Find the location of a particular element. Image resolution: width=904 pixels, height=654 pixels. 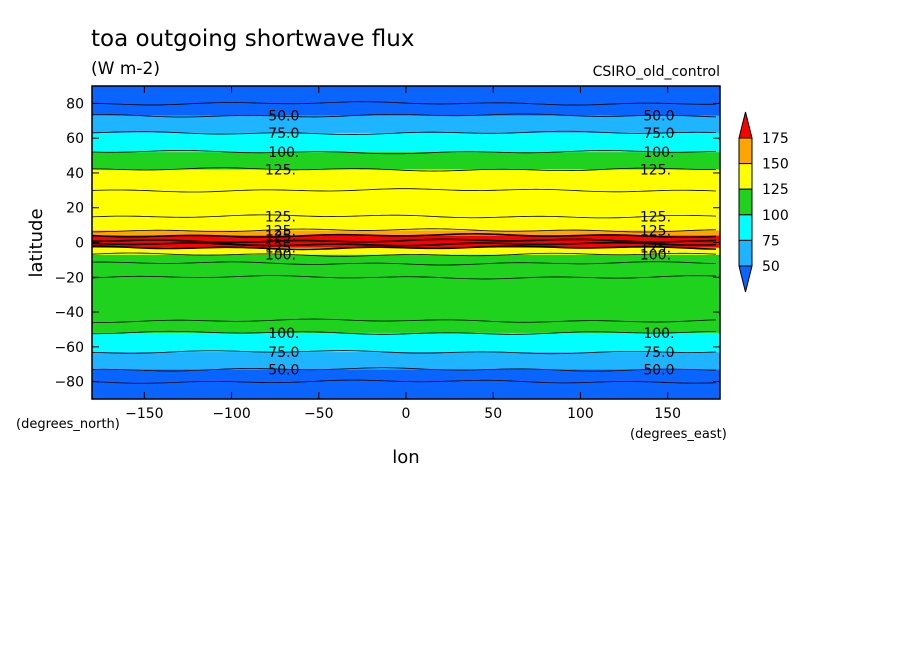

x-axis-units: (degrees_east) is located at coordinates (678, 434).